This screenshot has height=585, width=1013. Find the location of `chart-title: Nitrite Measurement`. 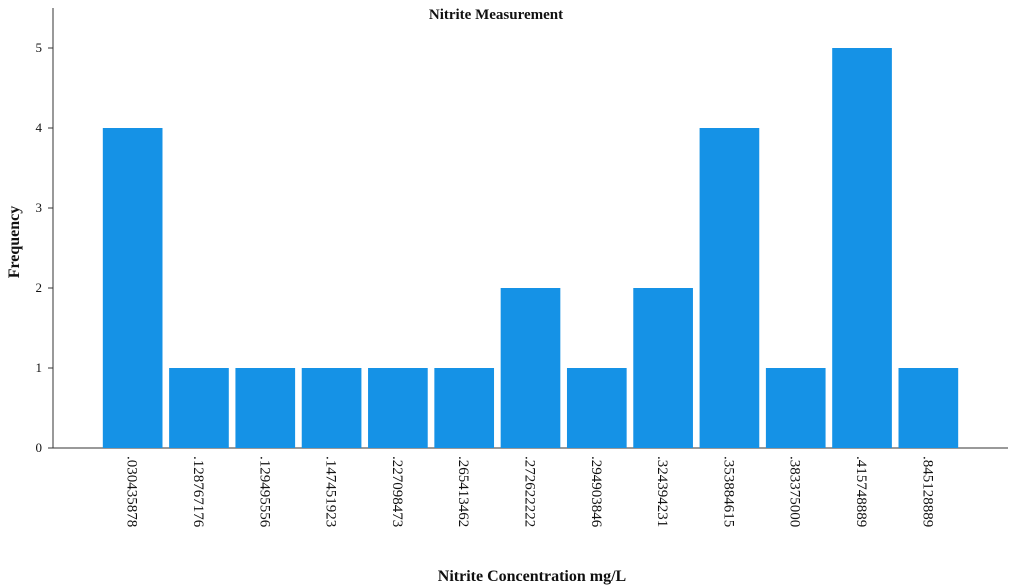

chart-title: Nitrite Measurement is located at coordinates (496, 15).